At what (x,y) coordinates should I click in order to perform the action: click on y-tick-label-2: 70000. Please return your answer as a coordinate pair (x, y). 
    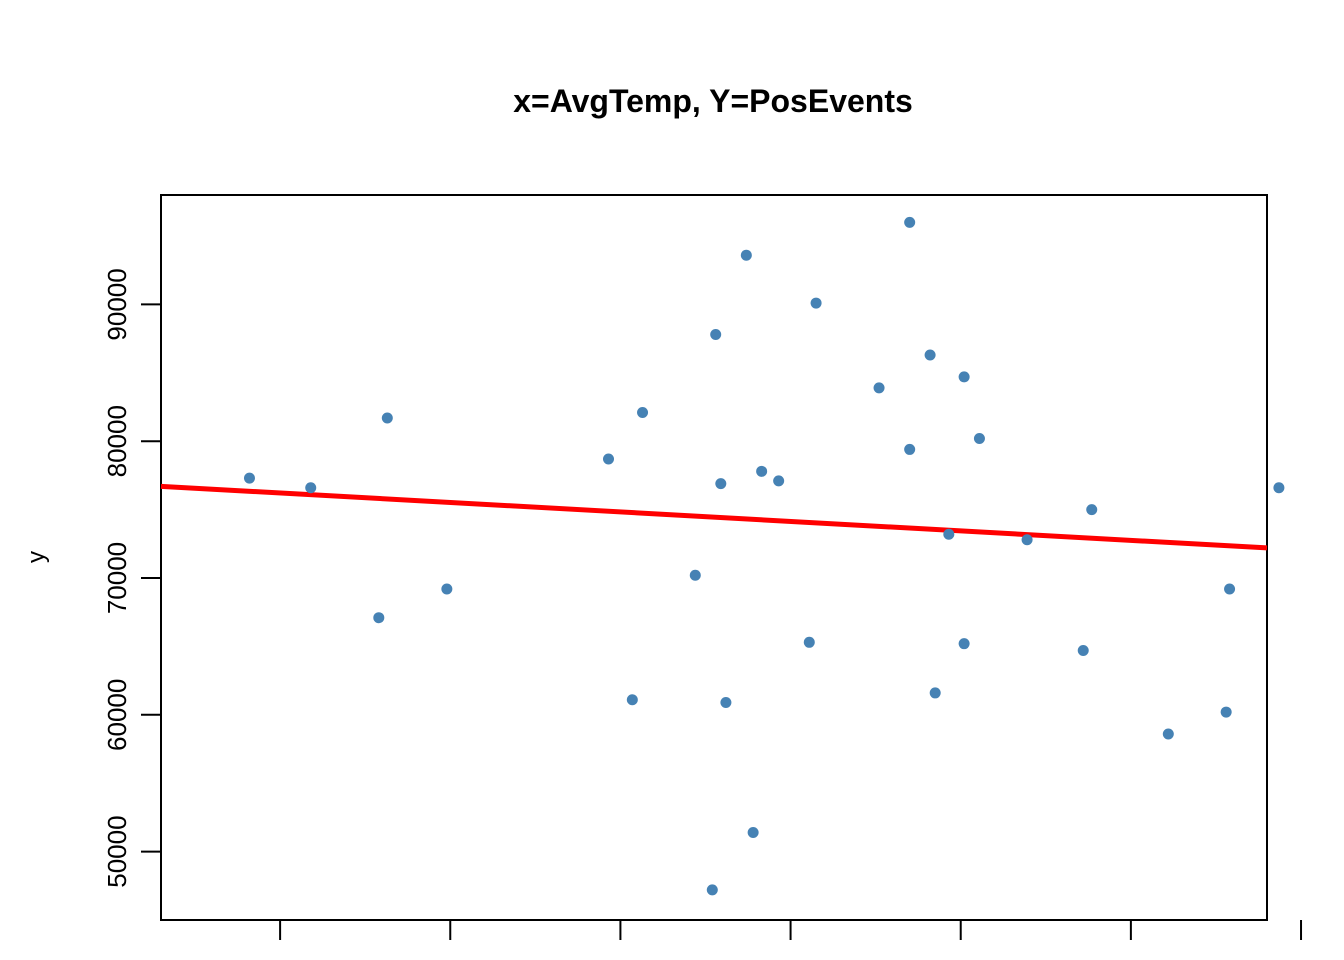
    Looking at the image, I should click on (117, 578).